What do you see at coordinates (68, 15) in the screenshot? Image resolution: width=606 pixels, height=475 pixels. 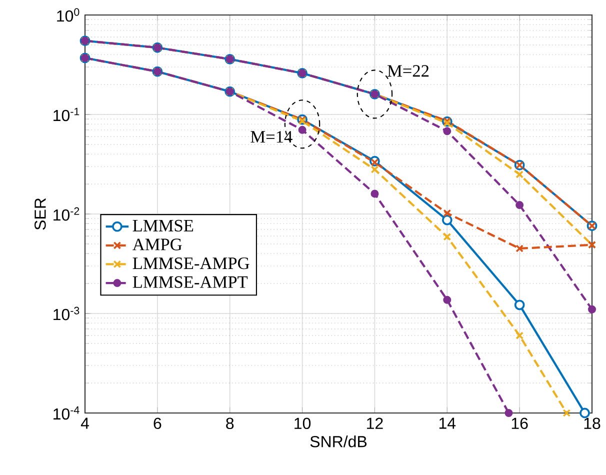 I see `y-tick-label: 10$^{0}$` at bounding box center [68, 15].